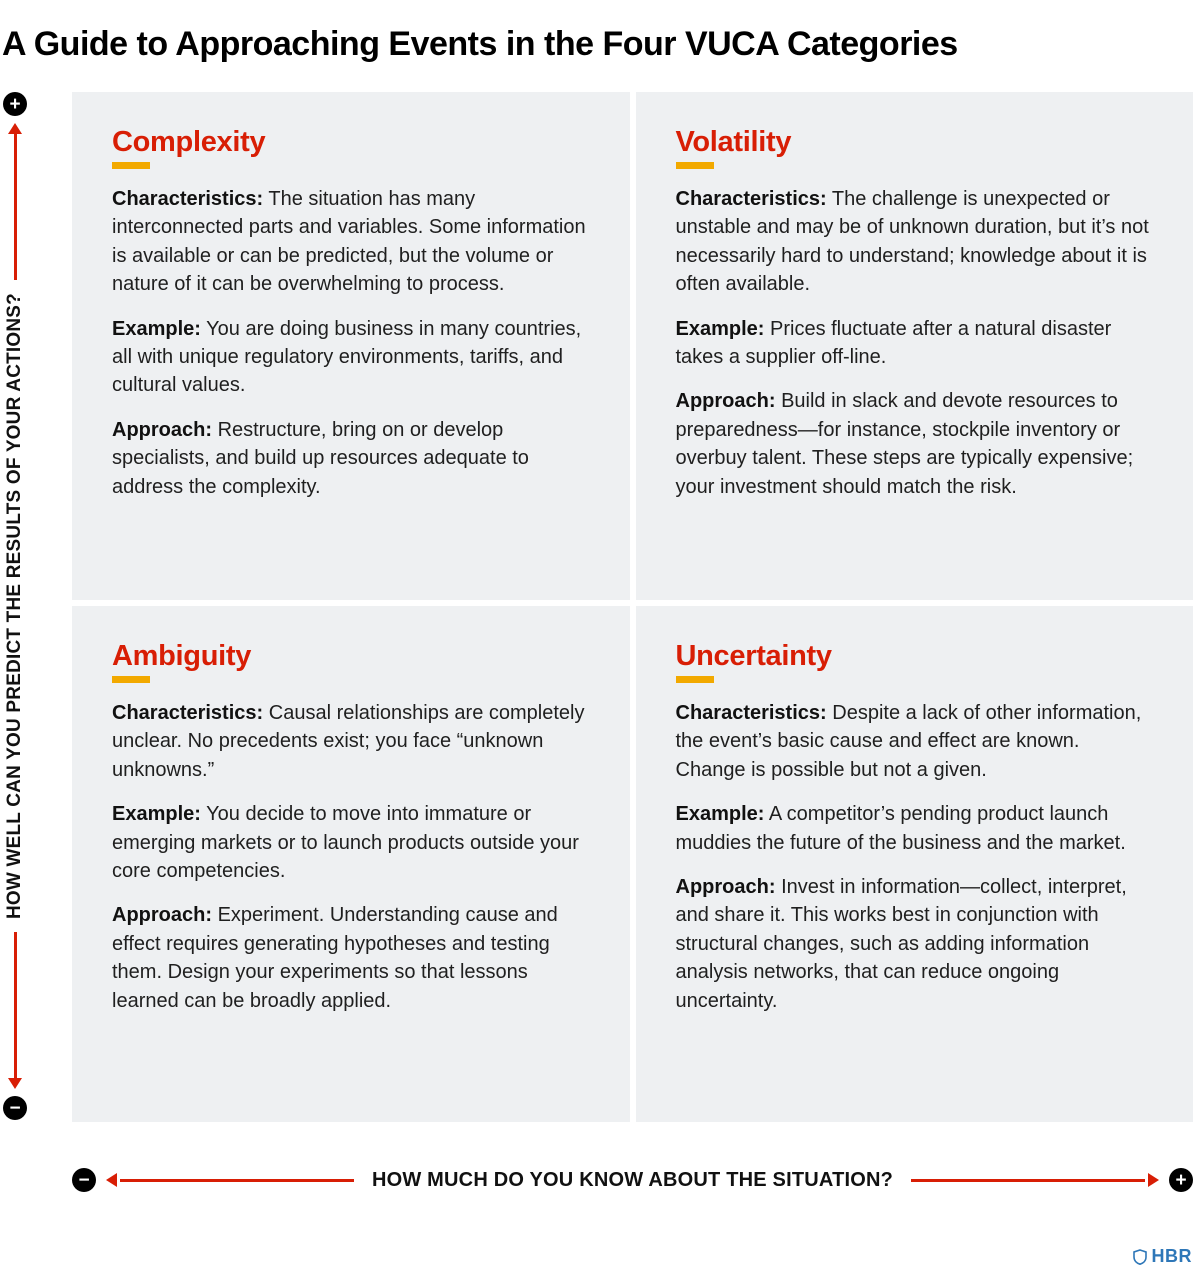  Describe the element at coordinates (15, 1084) in the screenshot. I see `arrow-down-icon` at that location.